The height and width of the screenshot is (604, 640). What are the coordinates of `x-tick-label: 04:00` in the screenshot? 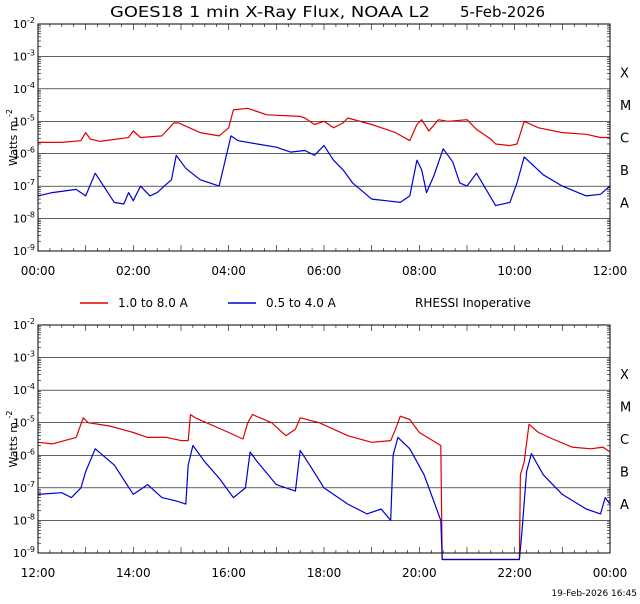 It's located at (228, 271).